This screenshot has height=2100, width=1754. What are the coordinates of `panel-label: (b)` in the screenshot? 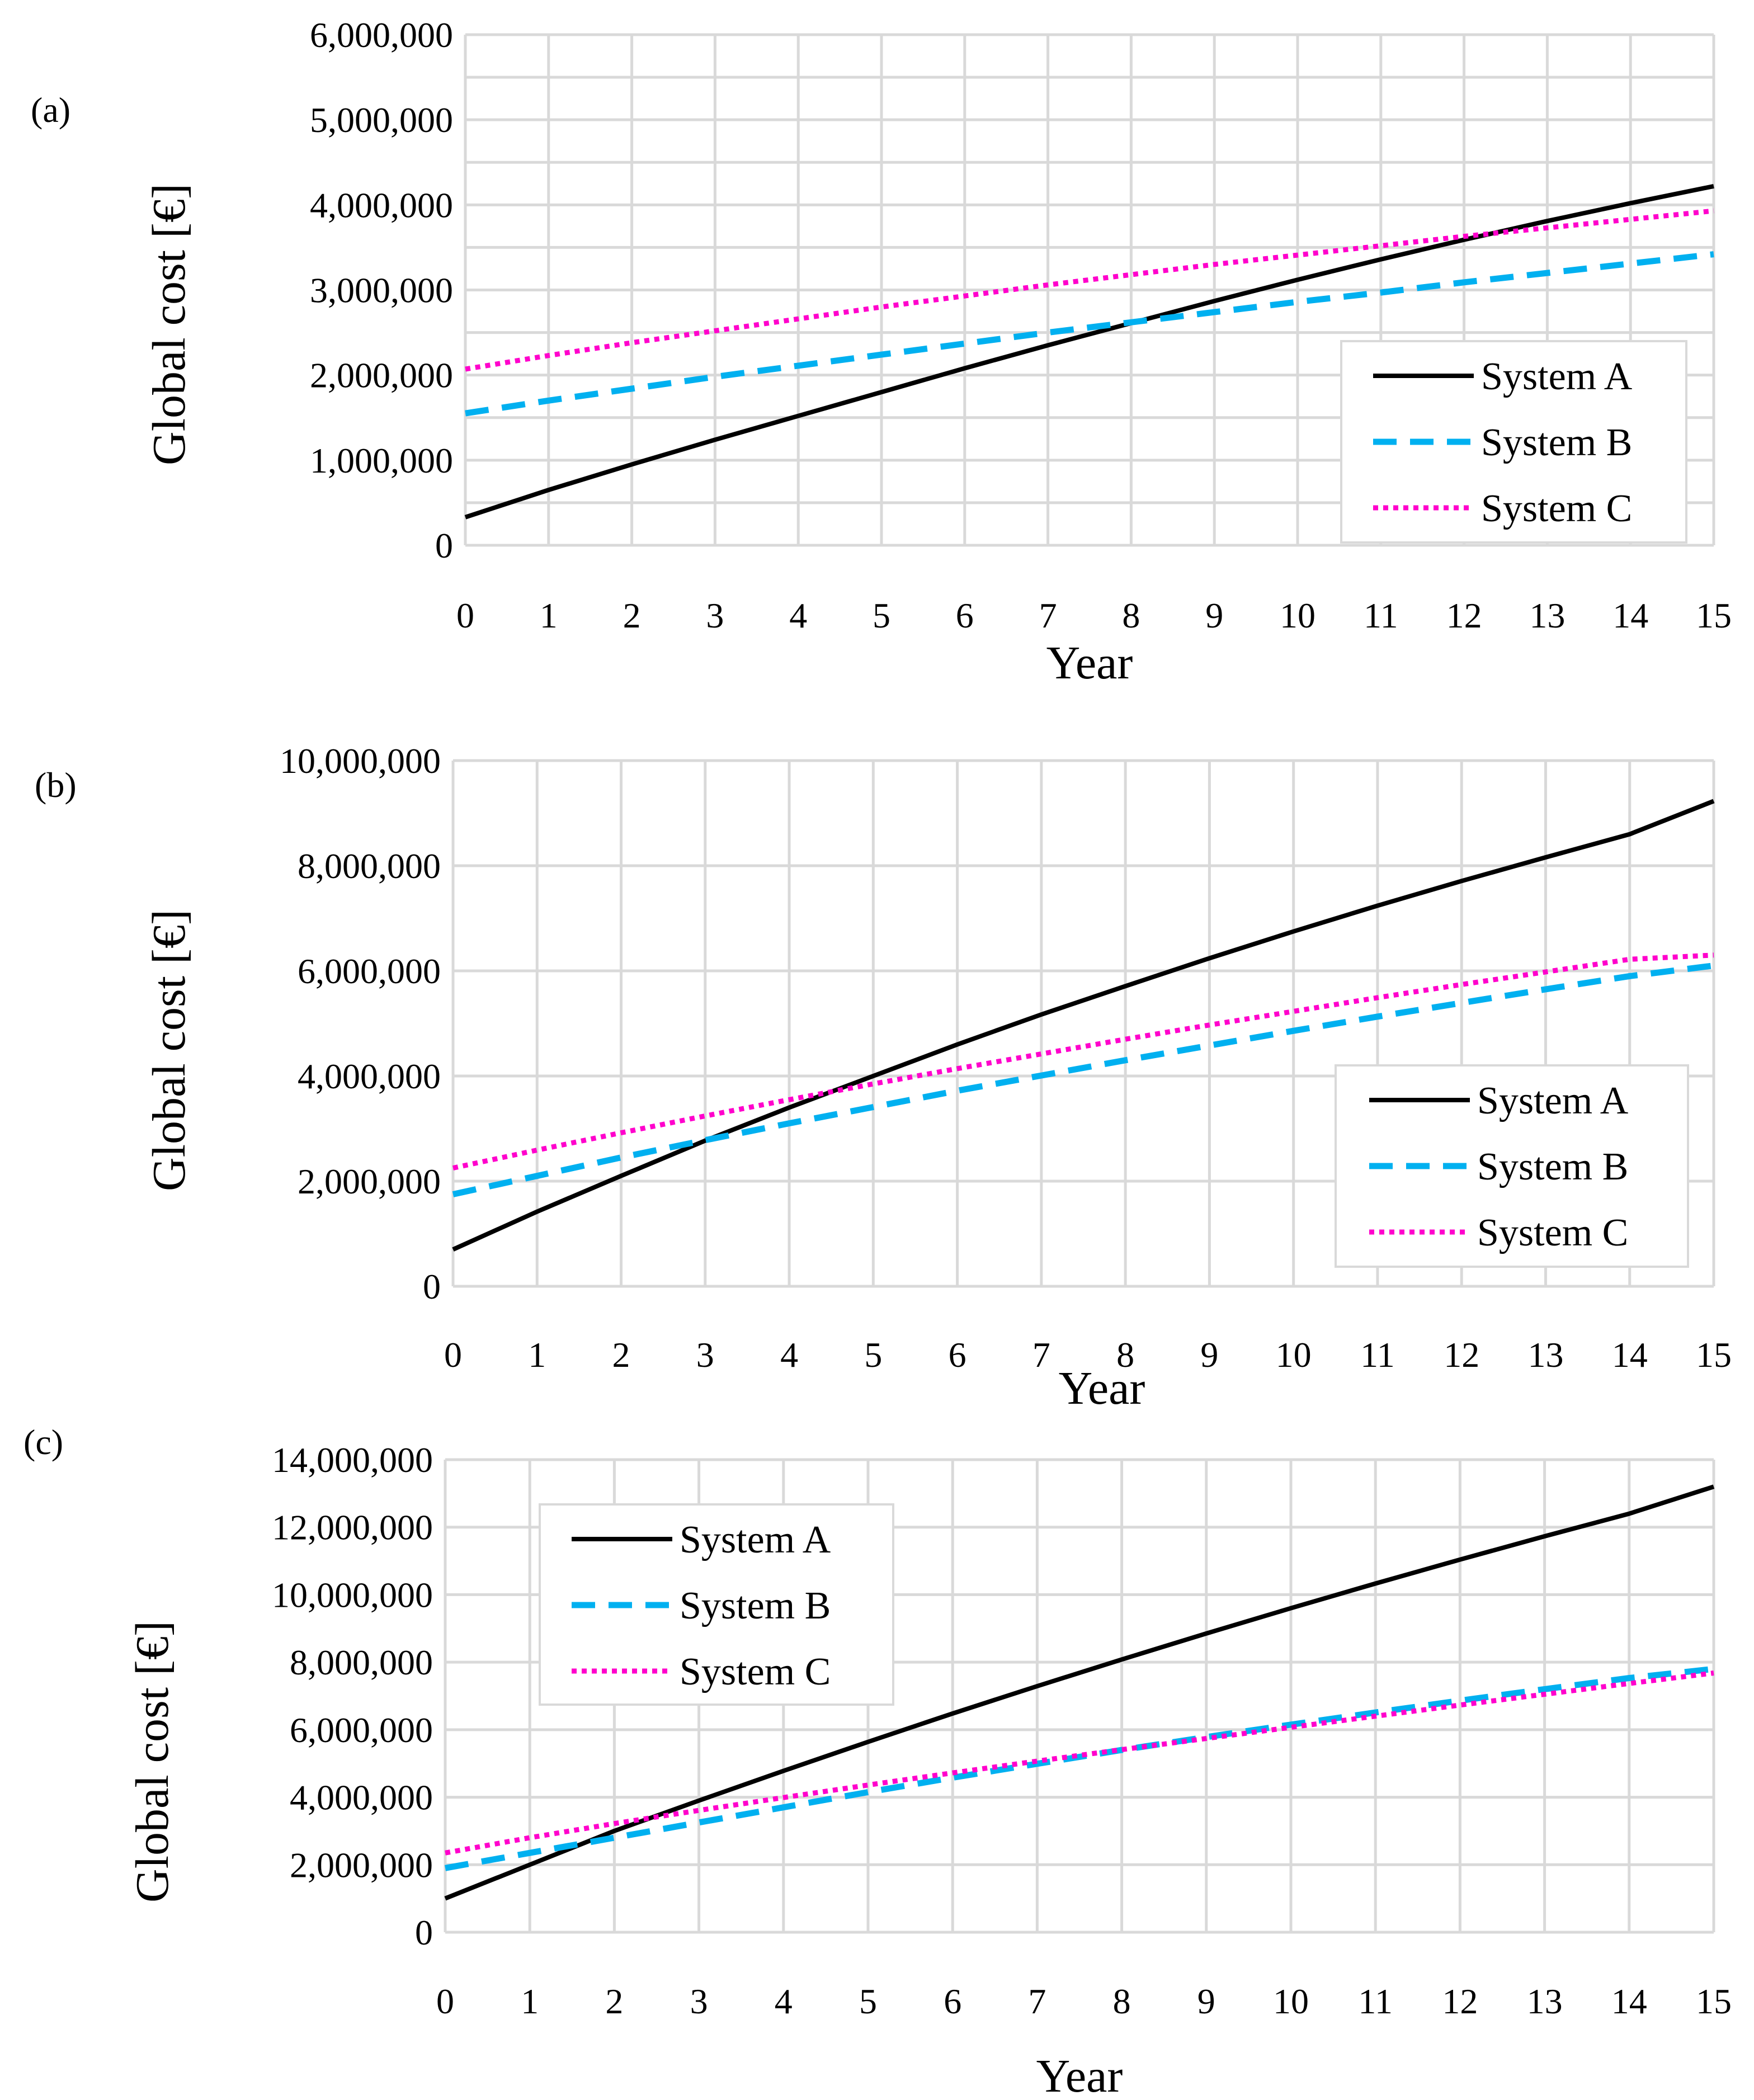 It's located at (56, 785).